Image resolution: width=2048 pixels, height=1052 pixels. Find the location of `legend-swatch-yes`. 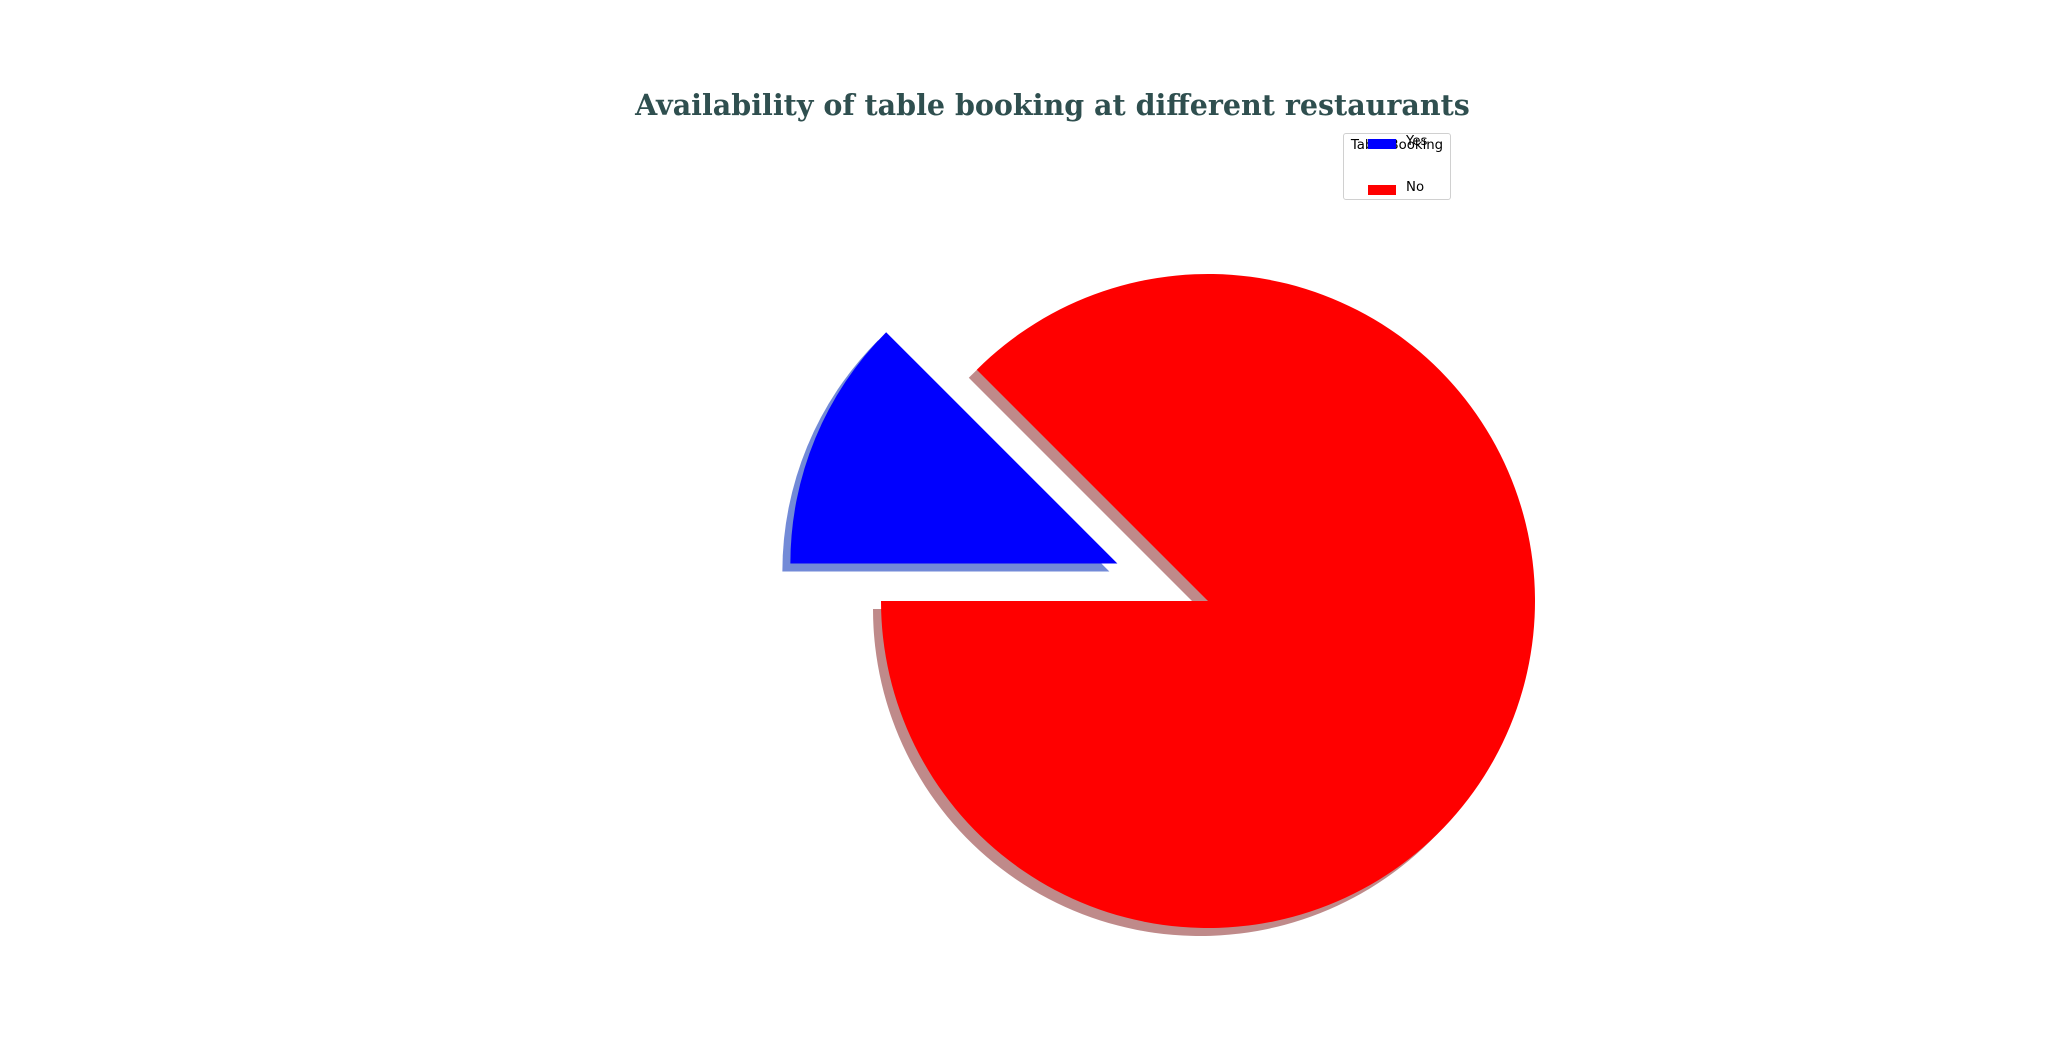

legend-swatch-yes is located at coordinates (1382, 144).